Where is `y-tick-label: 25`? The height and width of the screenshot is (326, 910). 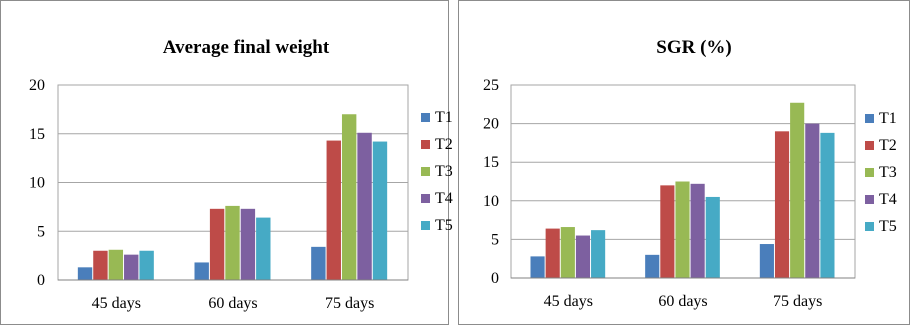 y-tick-label: 25 is located at coordinates (491, 85).